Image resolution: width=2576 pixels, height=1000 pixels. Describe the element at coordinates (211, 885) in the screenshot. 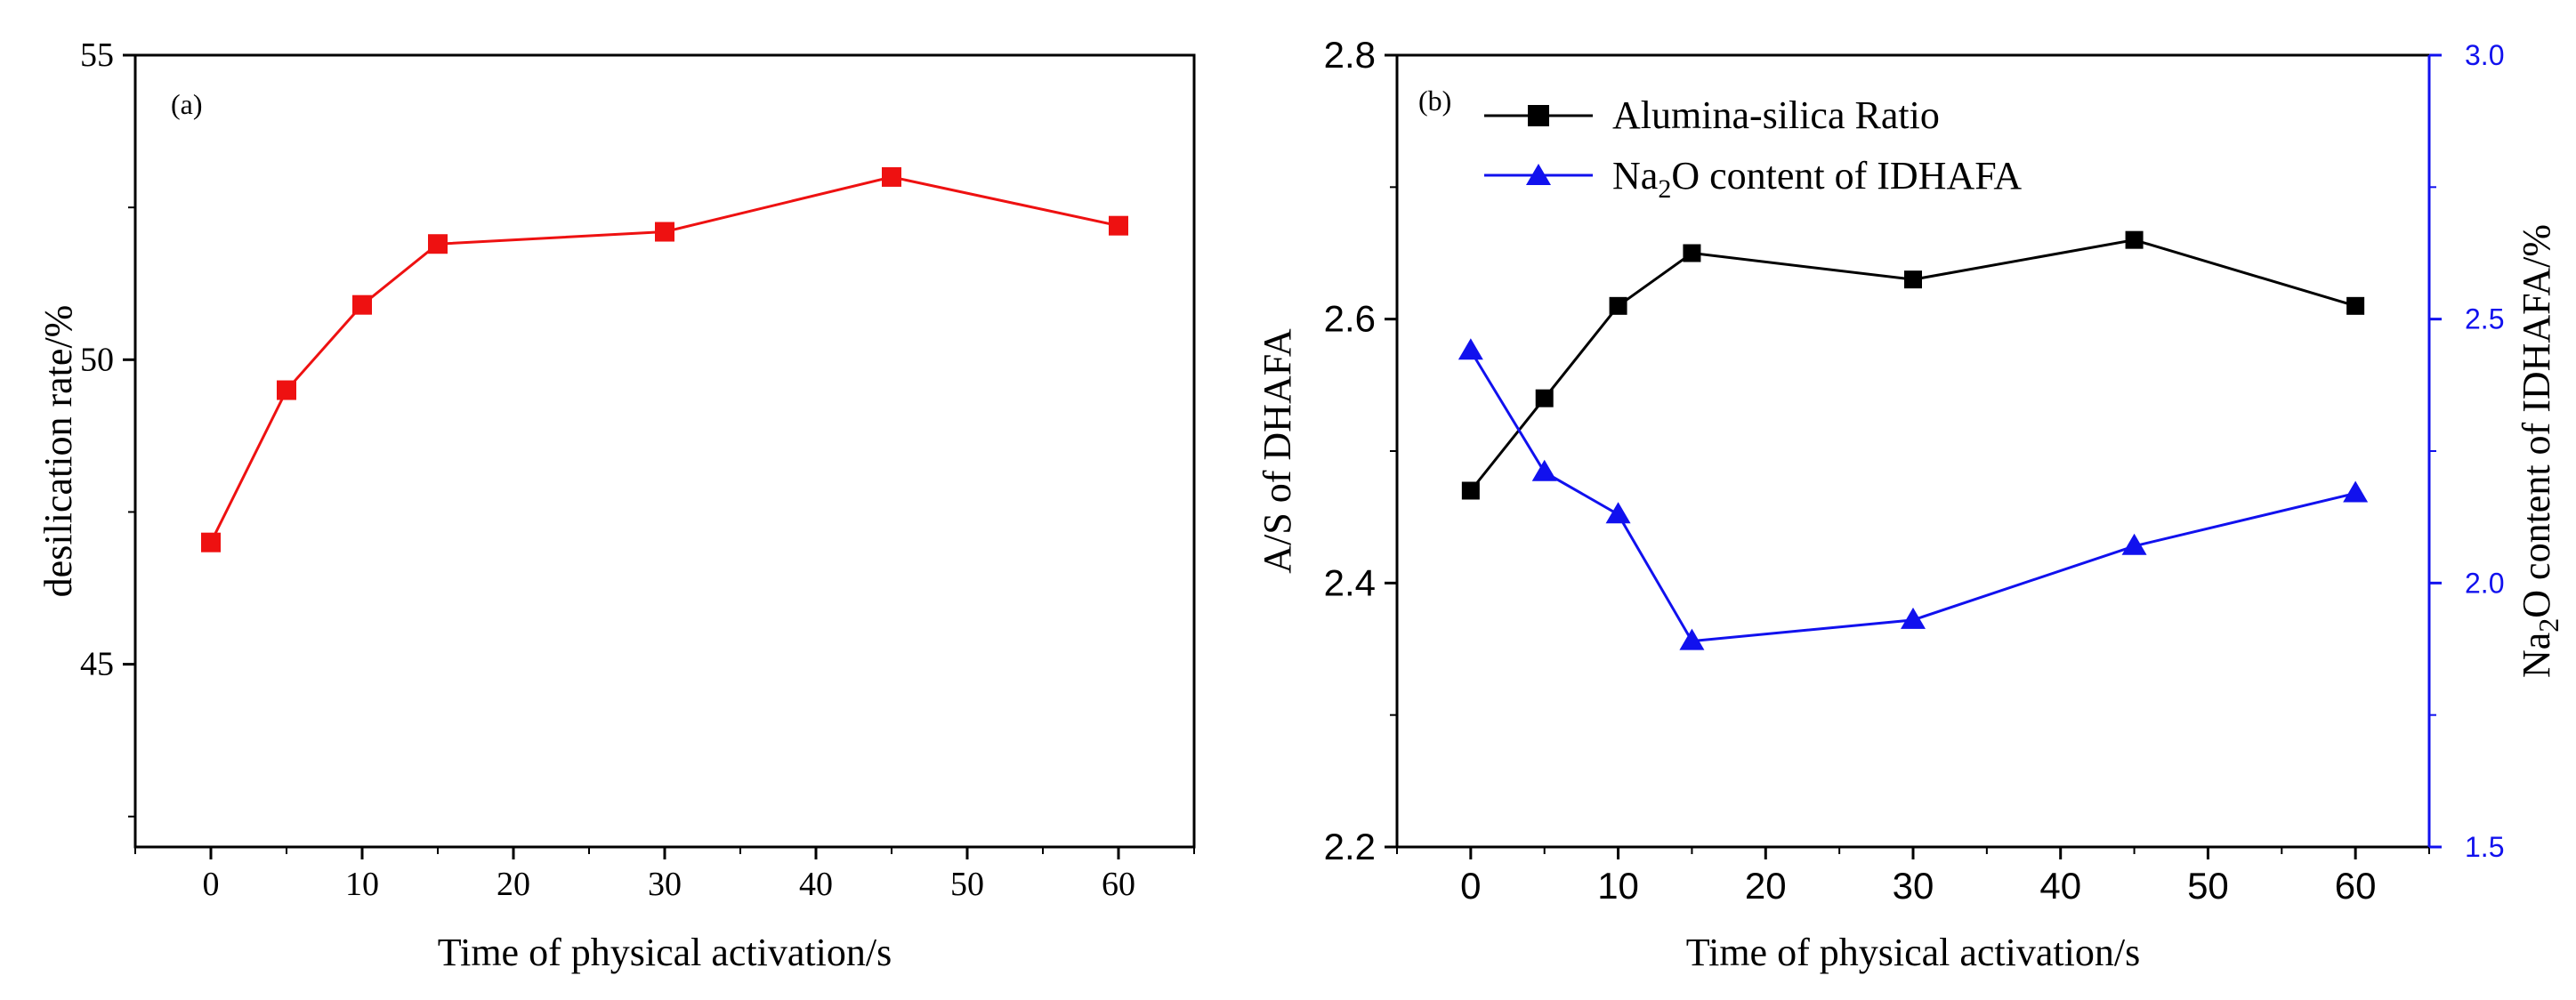

I see `panel-a-x-tick-label: 0` at that location.